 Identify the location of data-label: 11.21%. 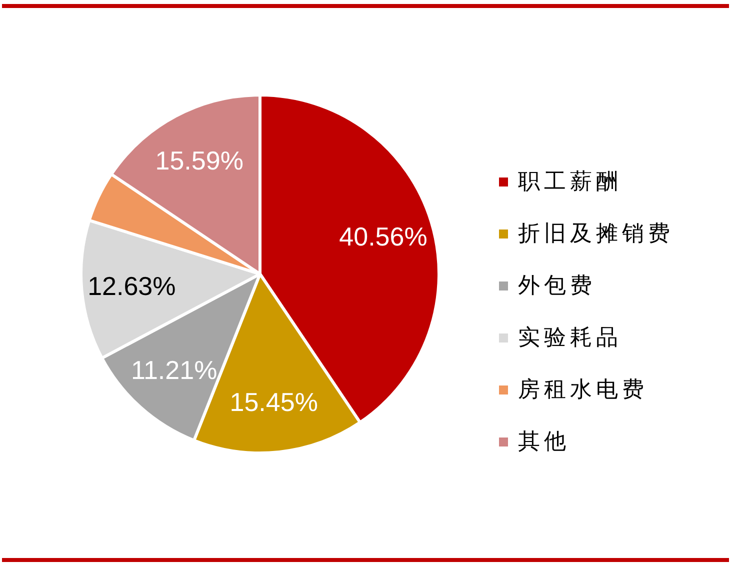
(174, 370).